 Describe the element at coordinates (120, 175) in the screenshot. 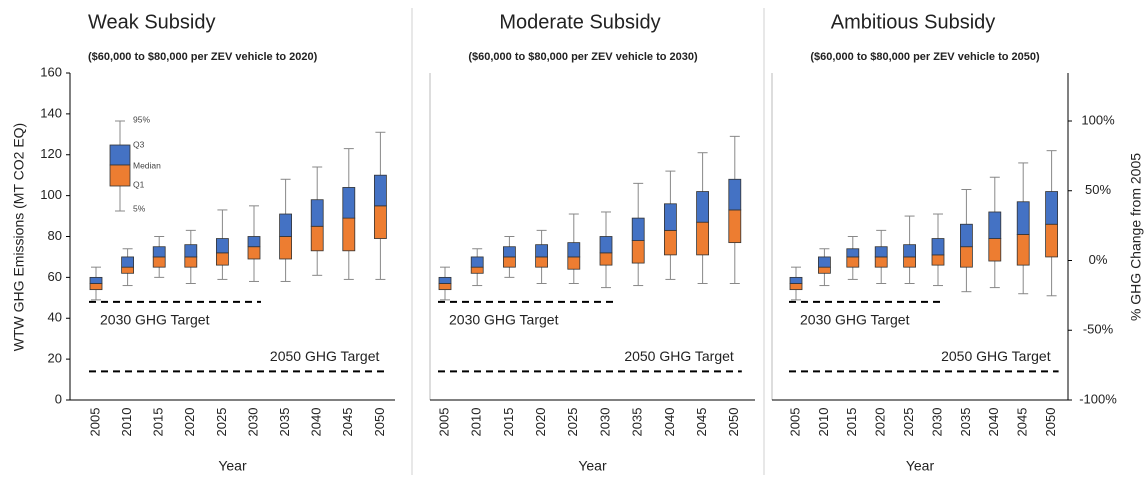

I see `legend-lower` at that location.